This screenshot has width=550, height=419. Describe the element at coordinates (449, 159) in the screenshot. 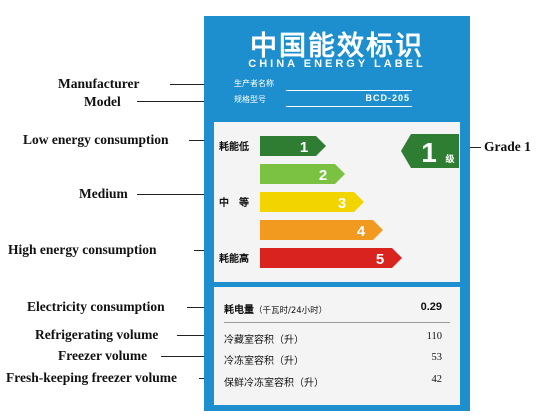

I see `rating-suffix: 级` at that location.